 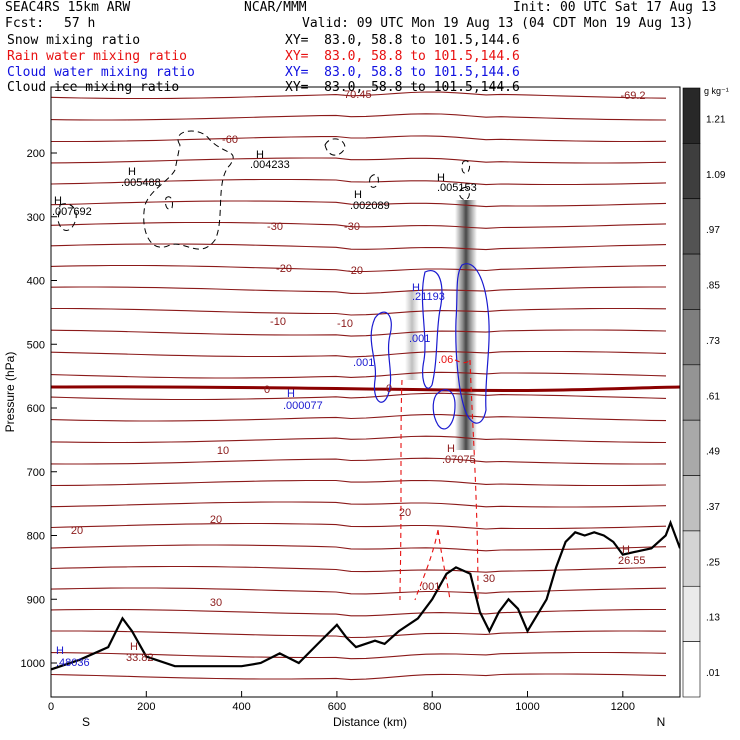 I want to click on center-label: NCAR/MMM, so click(x=275, y=7).